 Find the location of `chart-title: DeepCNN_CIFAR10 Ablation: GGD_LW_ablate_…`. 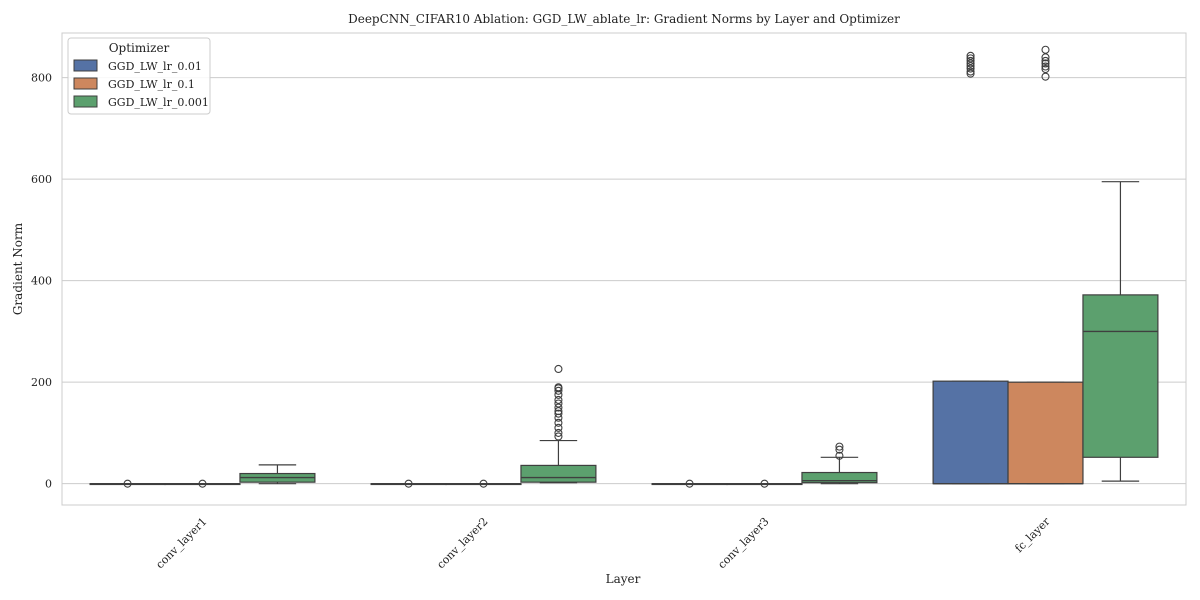

chart-title: DeepCNN_CIFAR10 Ablation: GGD_LW_ablate_… is located at coordinates (624, 19).